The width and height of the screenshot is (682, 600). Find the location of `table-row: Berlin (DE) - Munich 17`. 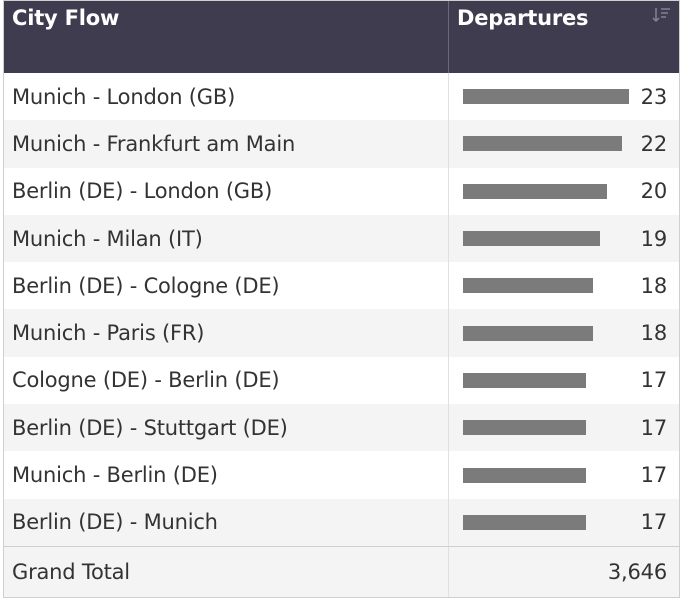

table-row: Berlin (DE) - Munich 17 is located at coordinates (341, 522).